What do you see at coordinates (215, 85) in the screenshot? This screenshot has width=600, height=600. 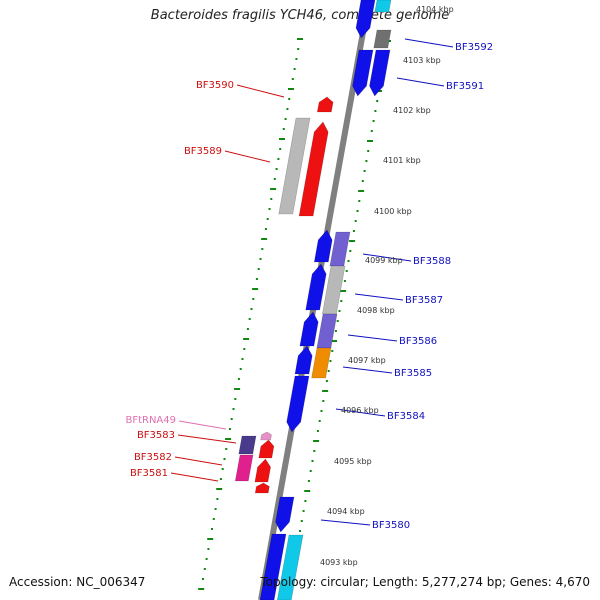 I see `gene-label-bf3590: BF3590` at bounding box center [215, 85].